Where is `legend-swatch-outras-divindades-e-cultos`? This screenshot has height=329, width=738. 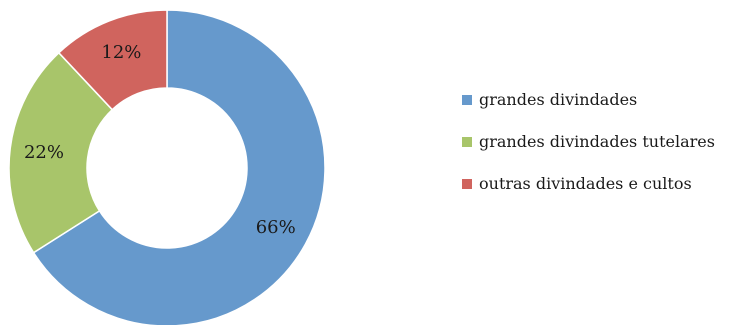
legend-swatch-outras-divindades-e-cultos is located at coordinates (467, 183).